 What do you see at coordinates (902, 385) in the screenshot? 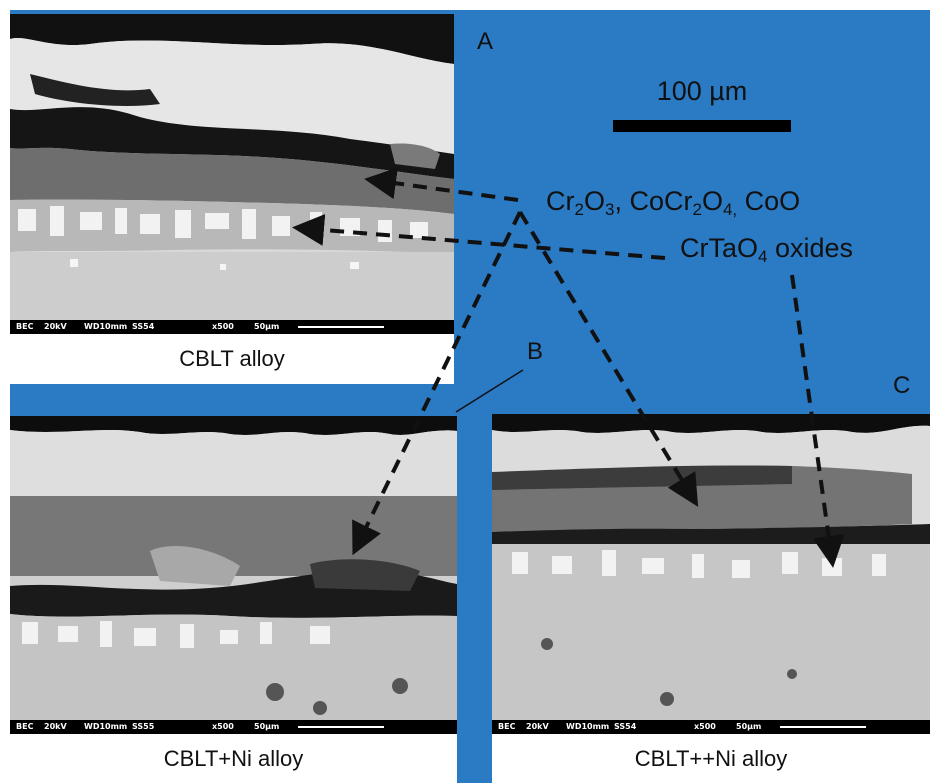
I see `panel-label-c: C` at bounding box center [902, 385].